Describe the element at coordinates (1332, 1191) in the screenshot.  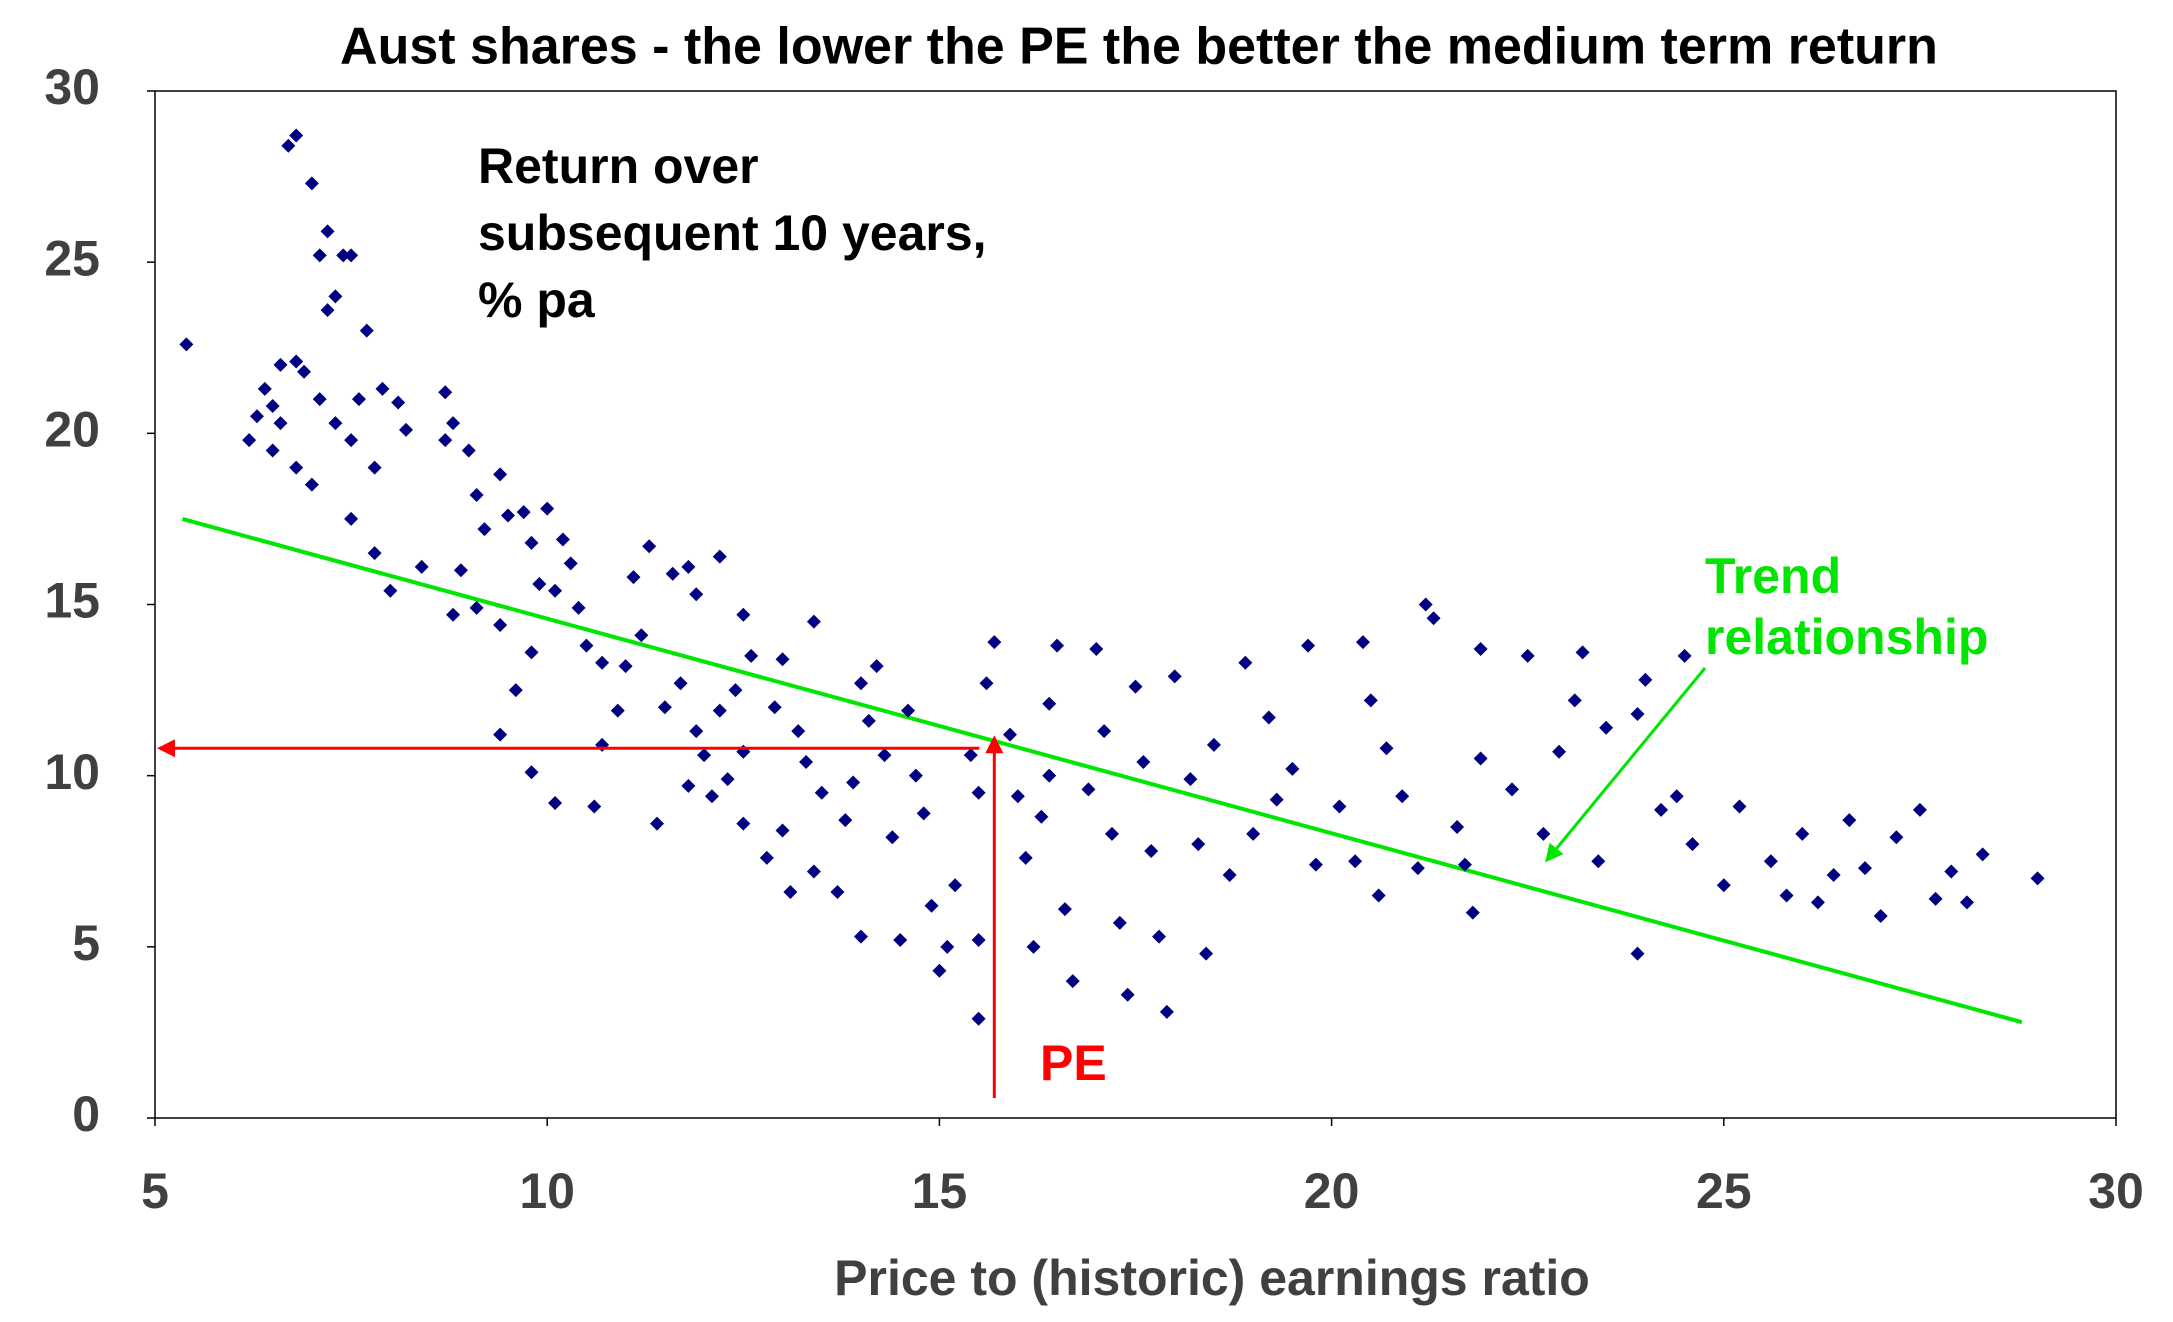
I see `x-tick-label: 20` at that location.